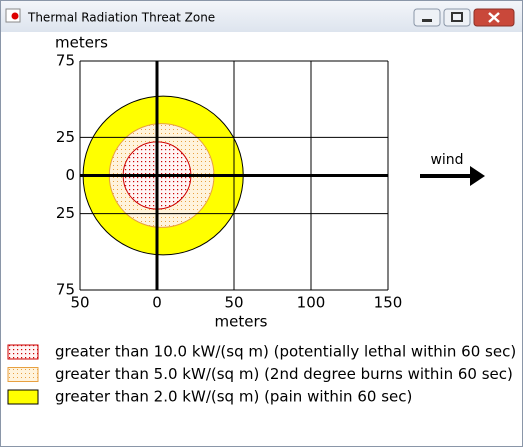 The image size is (523, 447). I want to click on maximize-icon, so click(457, 17).